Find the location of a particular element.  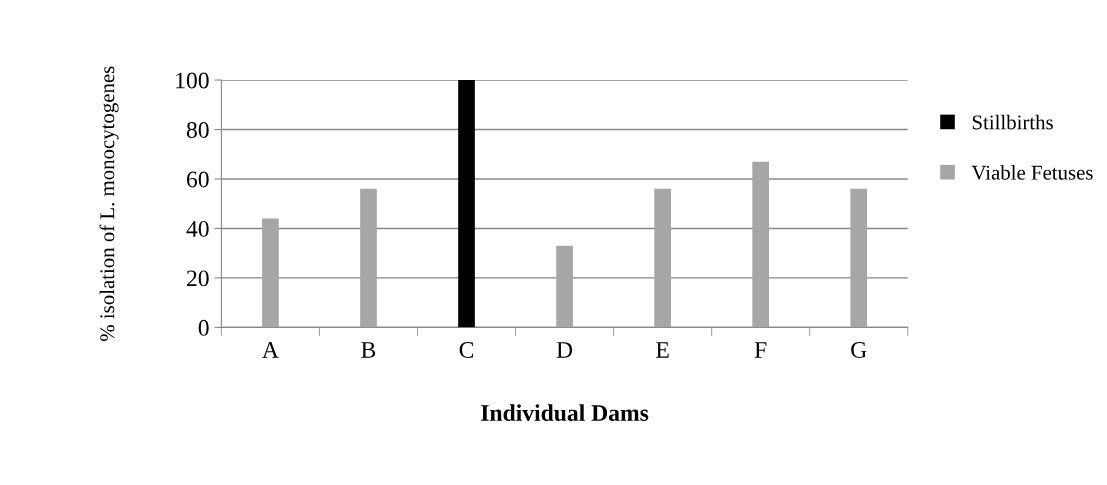

x-tick-label: G is located at coordinates (859, 350).